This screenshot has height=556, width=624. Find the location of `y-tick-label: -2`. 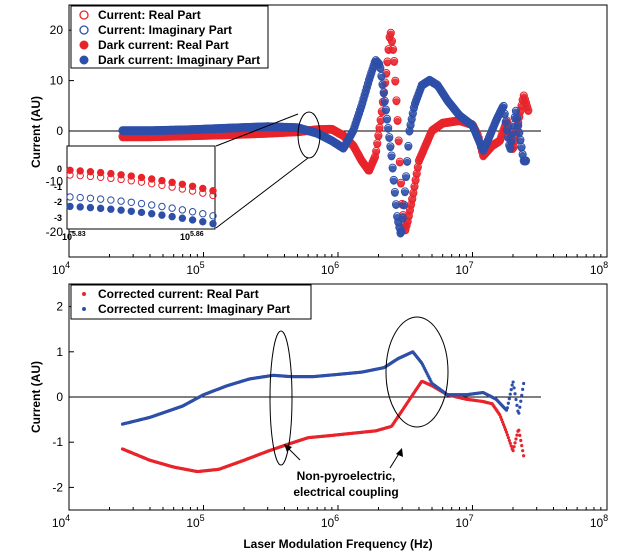

y-tick-label: -2 is located at coordinates (57, 487).